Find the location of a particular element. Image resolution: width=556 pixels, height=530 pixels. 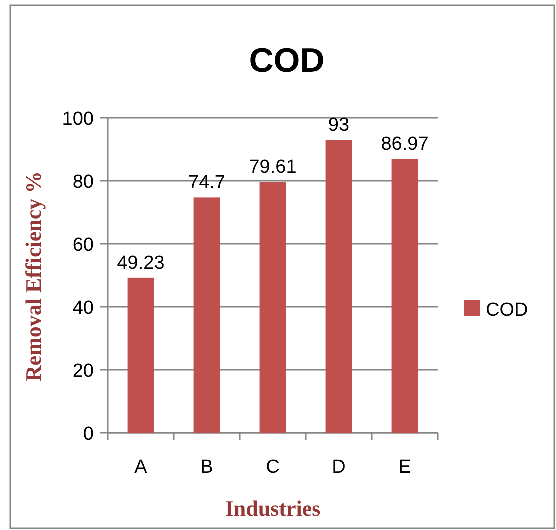

x-tick-label: D is located at coordinates (339, 467).